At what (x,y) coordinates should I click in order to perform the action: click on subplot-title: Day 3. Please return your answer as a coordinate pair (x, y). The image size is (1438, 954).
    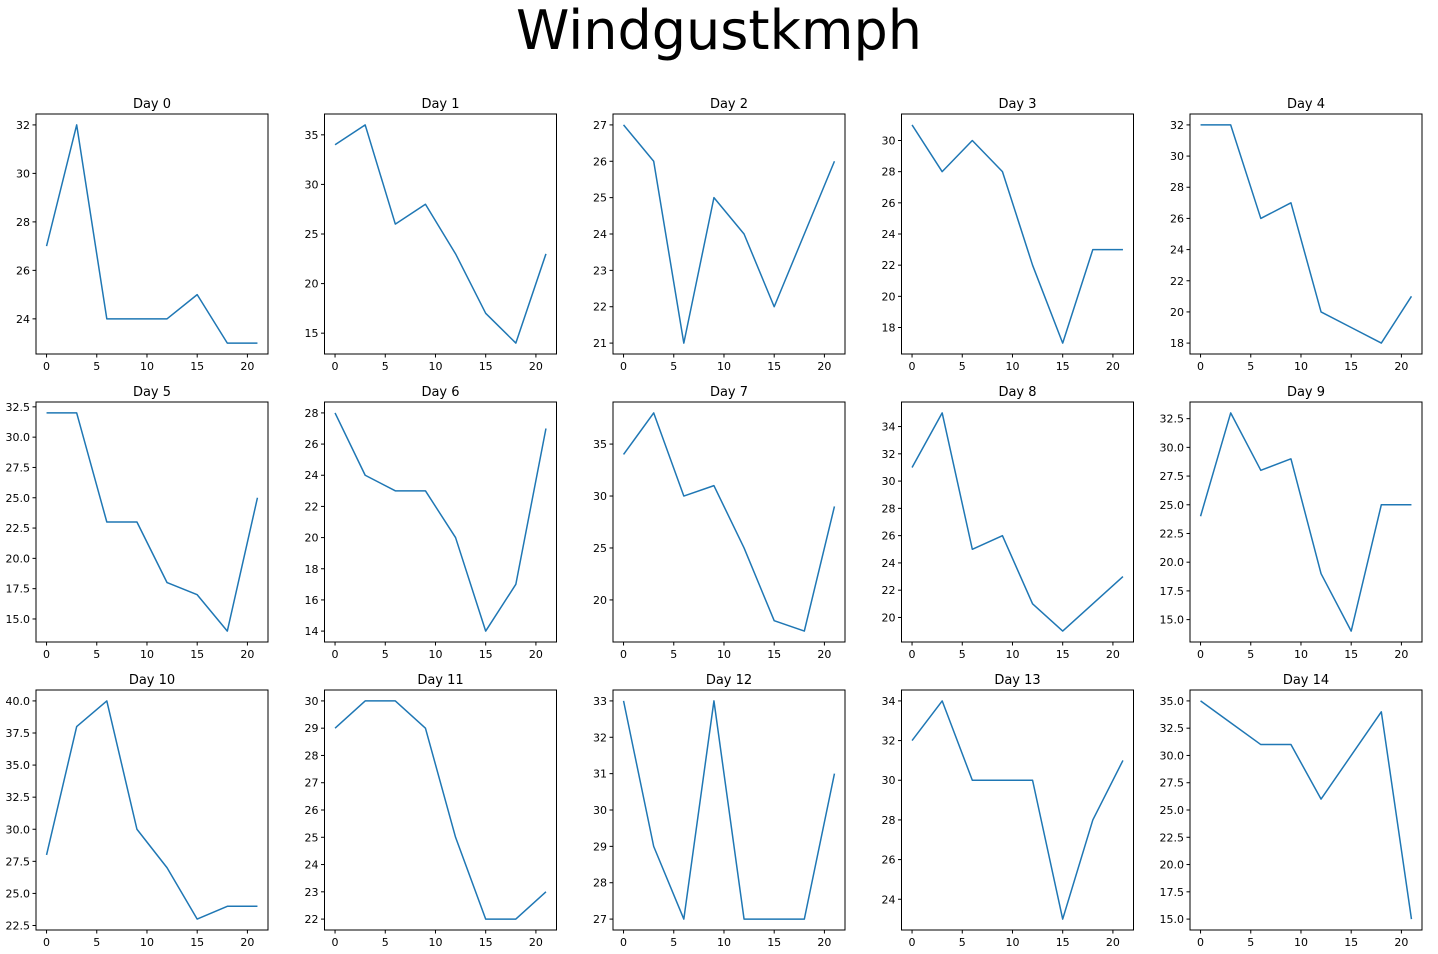
    Looking at the image, I should click on (1017, 104).